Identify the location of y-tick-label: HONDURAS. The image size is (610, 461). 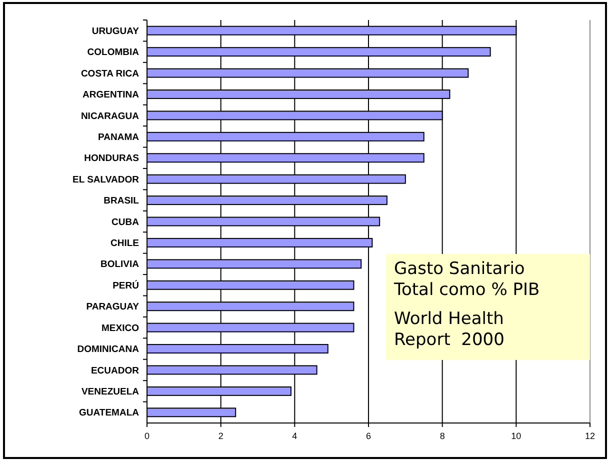
(111, 158).